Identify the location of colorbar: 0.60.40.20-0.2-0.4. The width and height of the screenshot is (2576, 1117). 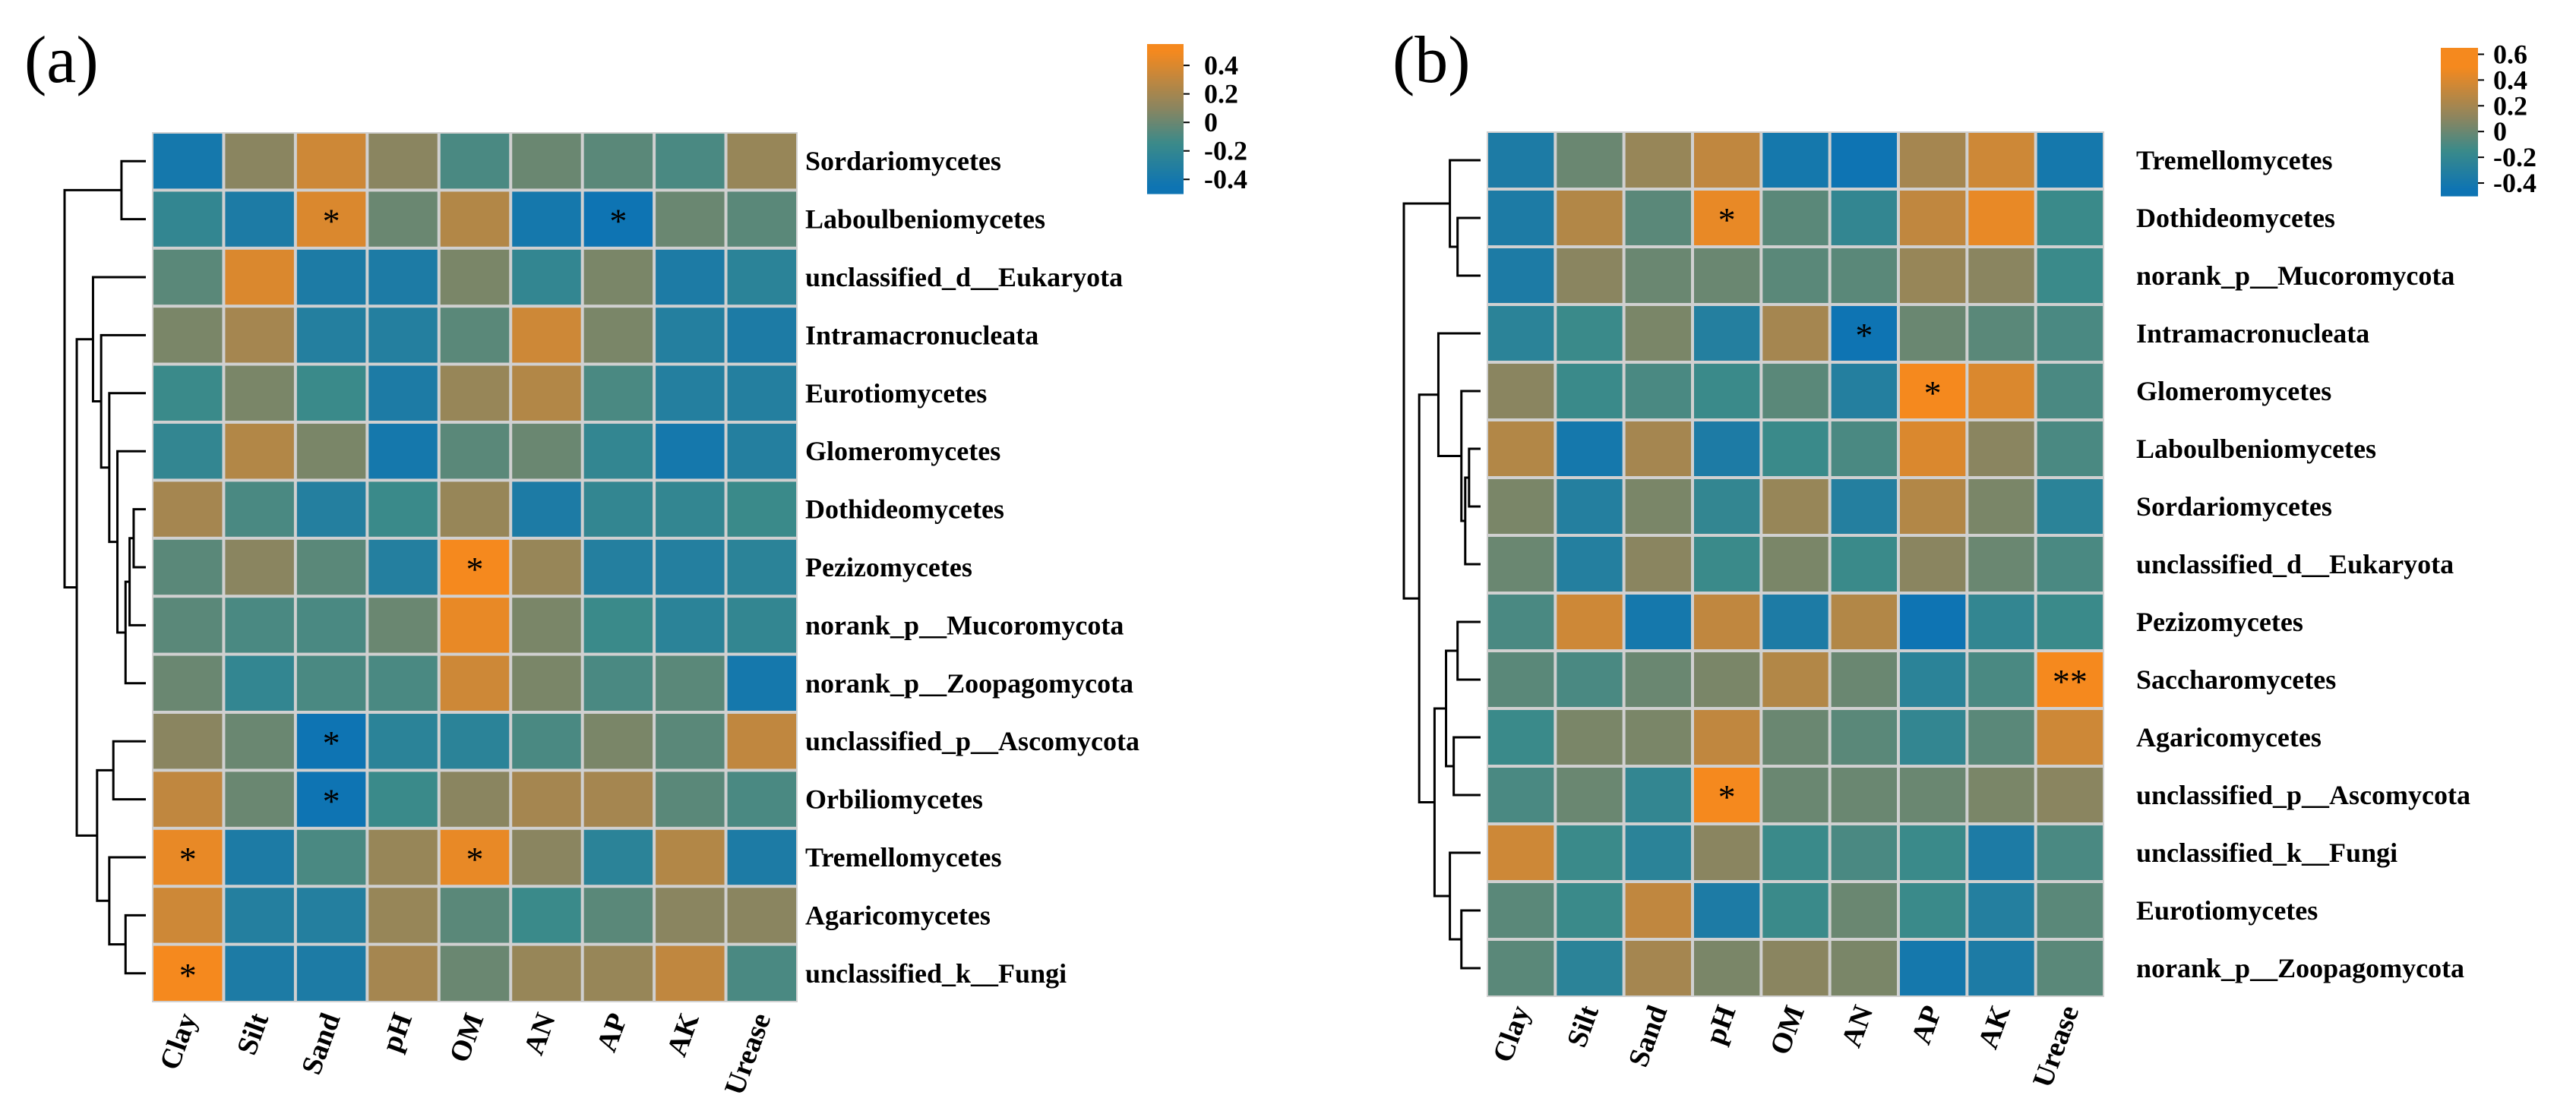
(2488, 118).